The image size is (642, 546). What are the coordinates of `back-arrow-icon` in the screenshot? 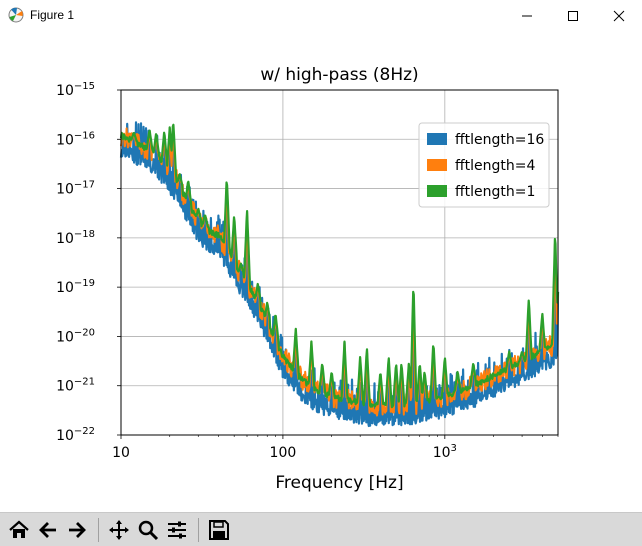 It's located at (47, 530).